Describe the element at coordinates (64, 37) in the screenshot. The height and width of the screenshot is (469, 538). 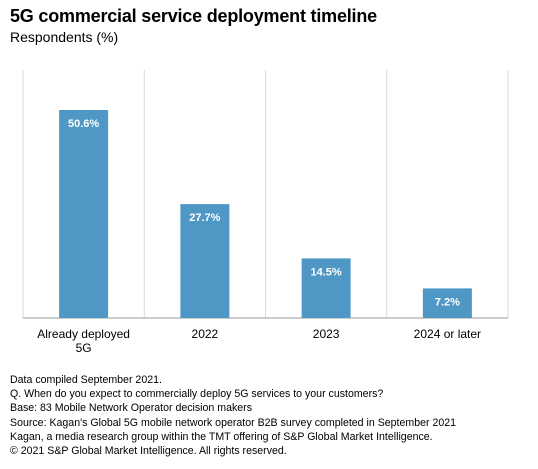
I see `chart-subtitle: Respondents (%)` at that location.